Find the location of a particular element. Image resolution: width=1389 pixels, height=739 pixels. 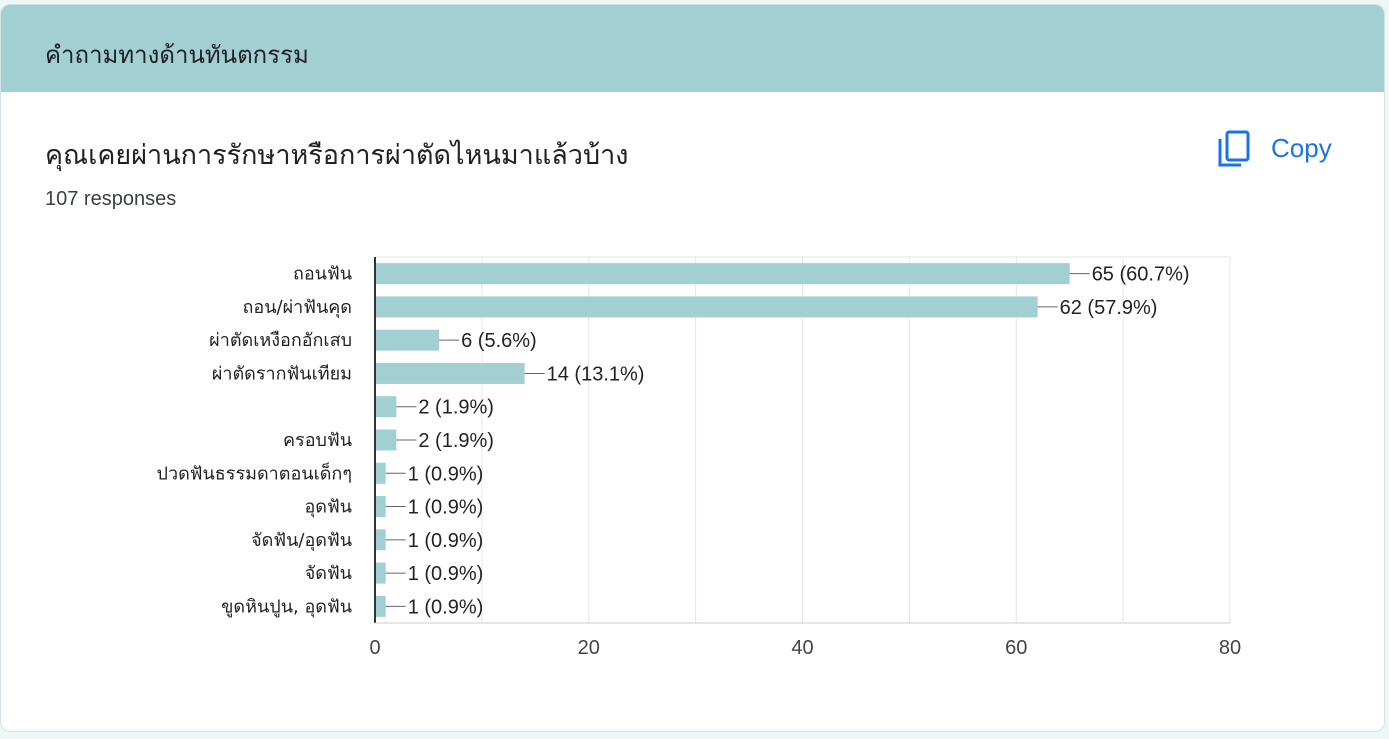

x-tick-label: 40 is located at coordinates (802, 648).